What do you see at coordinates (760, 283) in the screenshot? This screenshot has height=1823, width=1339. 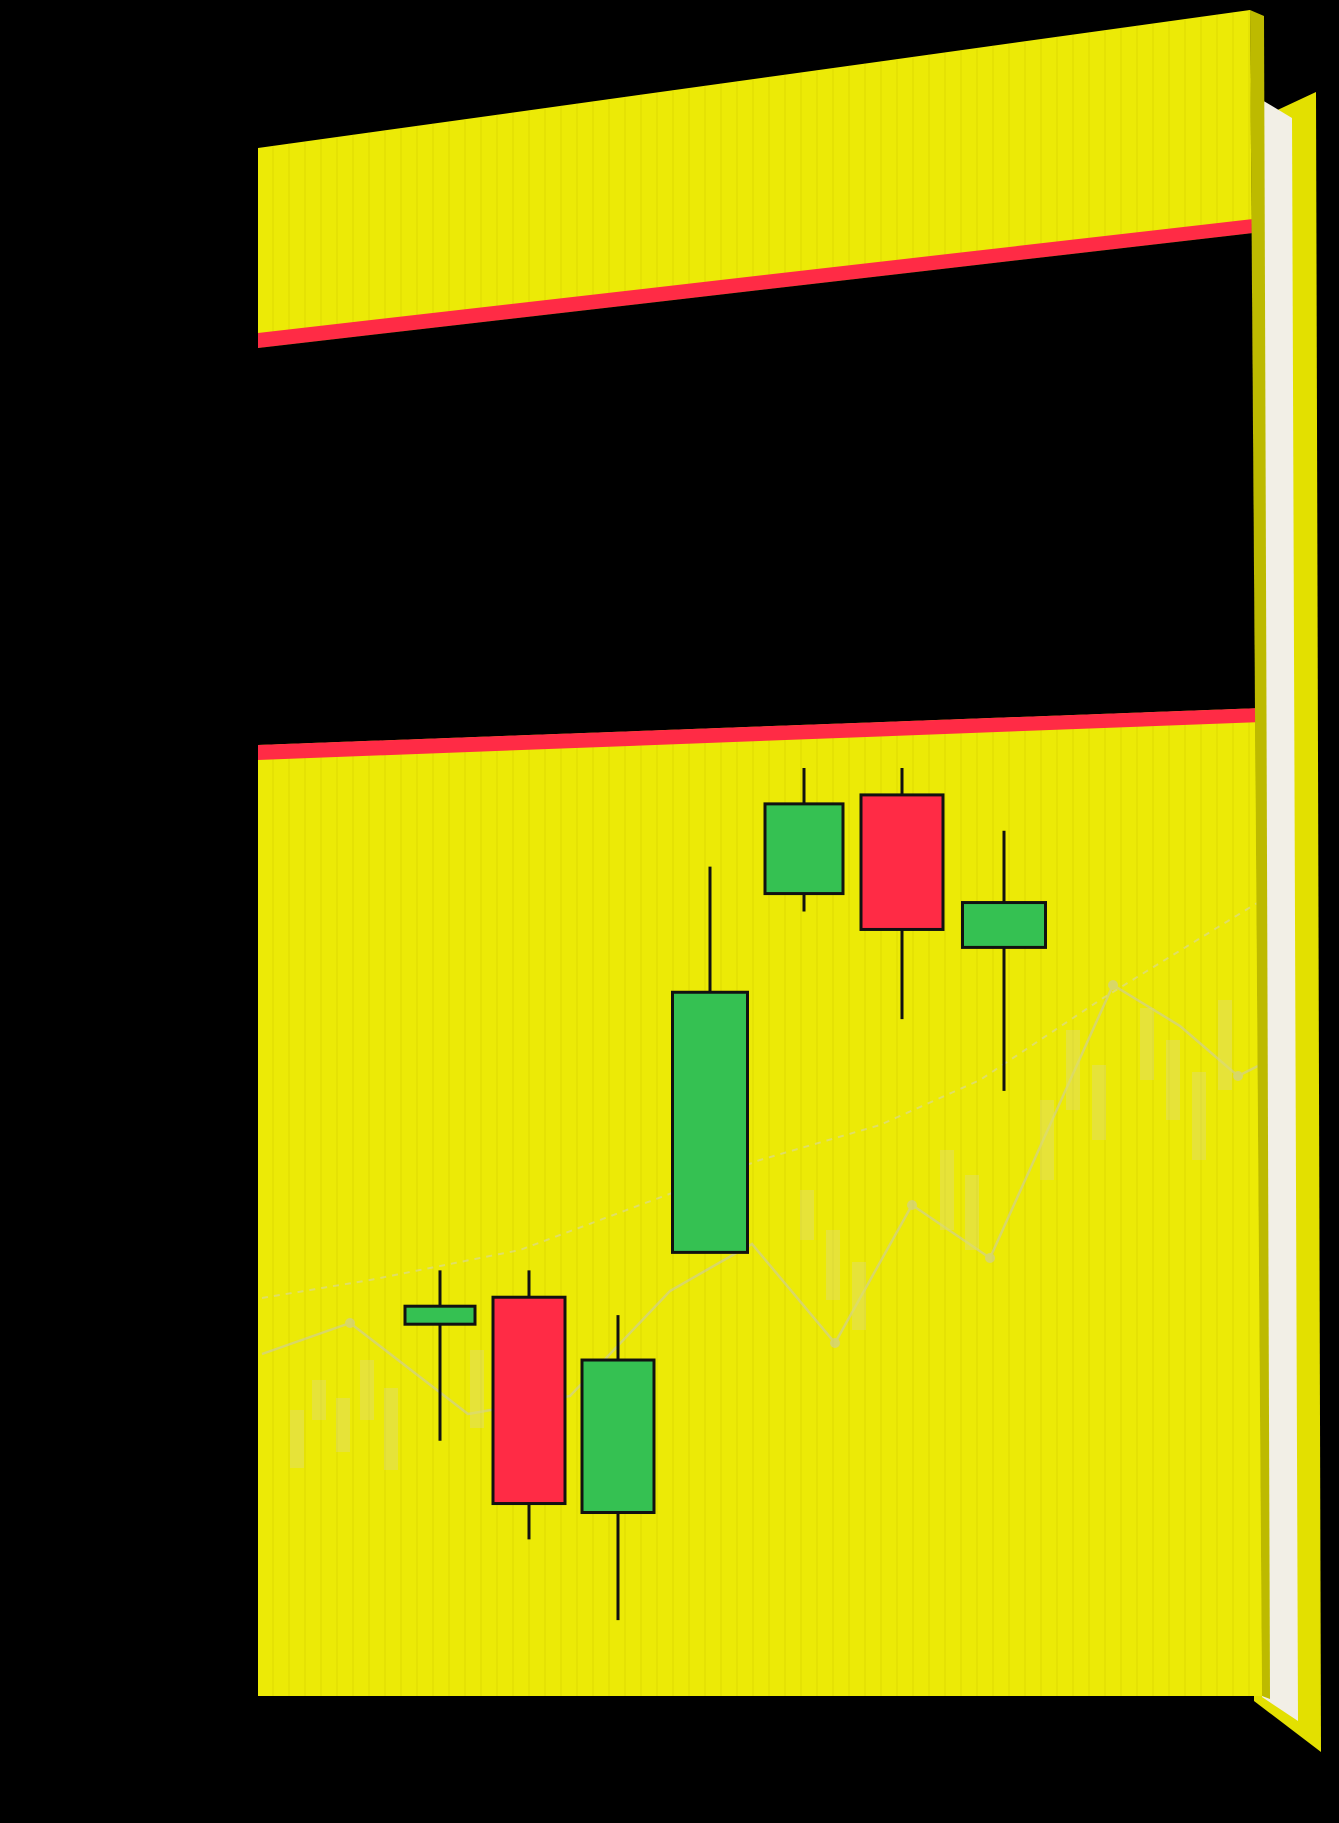 I see `top-stripe` at bounding box center [760, 283].